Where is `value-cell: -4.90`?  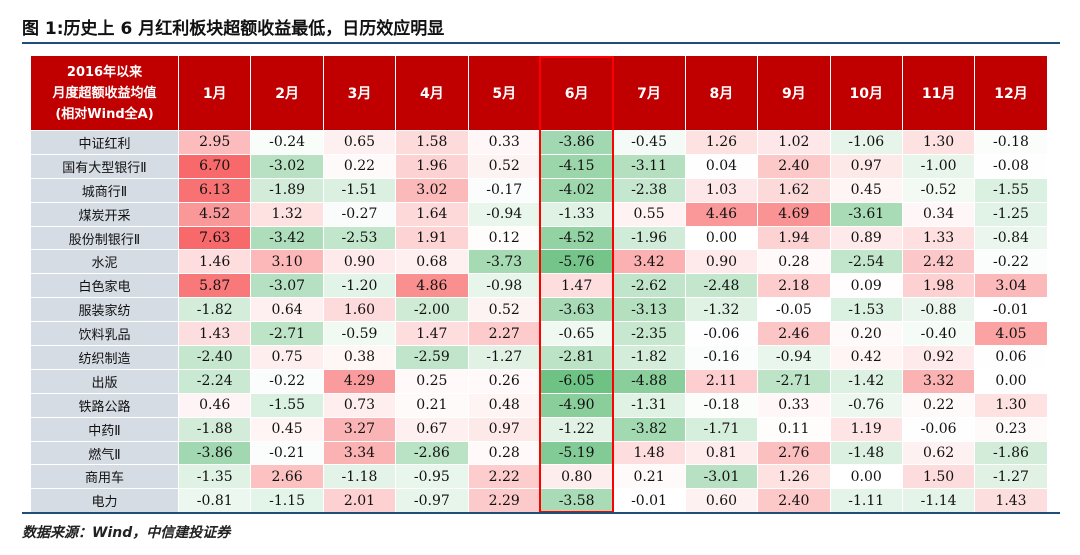 value-cell: -4.90 is located at coordinates (576, 405).